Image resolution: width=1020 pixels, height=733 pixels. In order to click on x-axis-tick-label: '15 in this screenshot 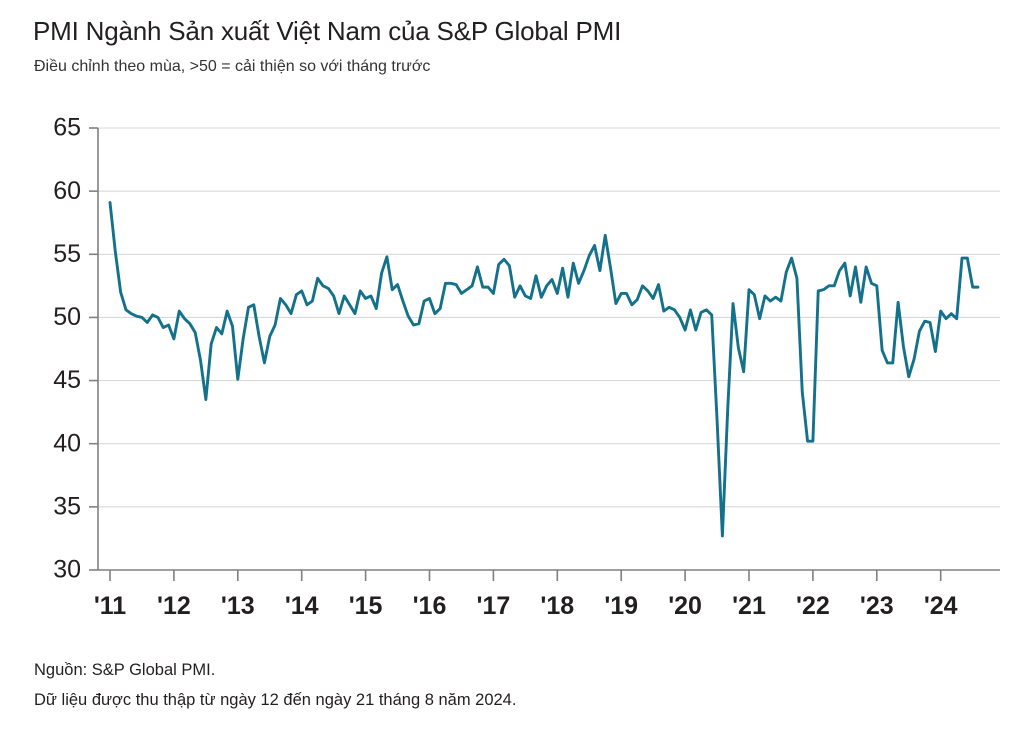, I will do `click(366, 606)`.